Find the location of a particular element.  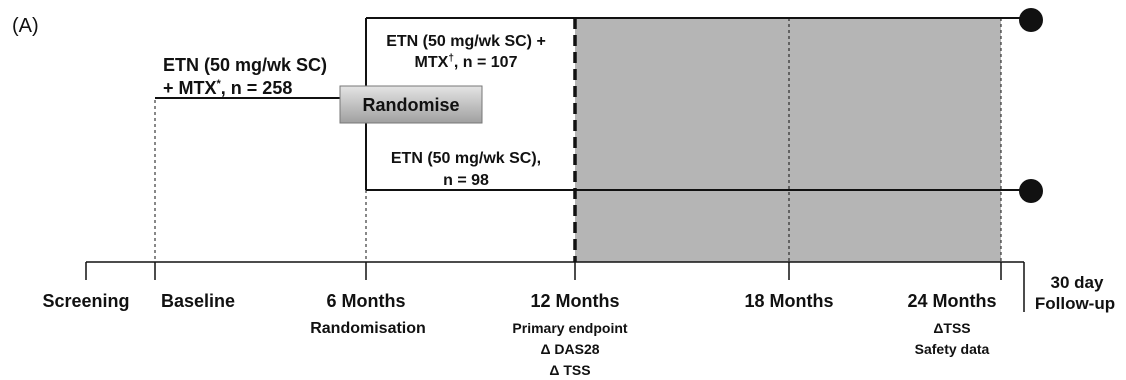

timepoint-24-months: 24 Months is located at coordinates (951, 301).